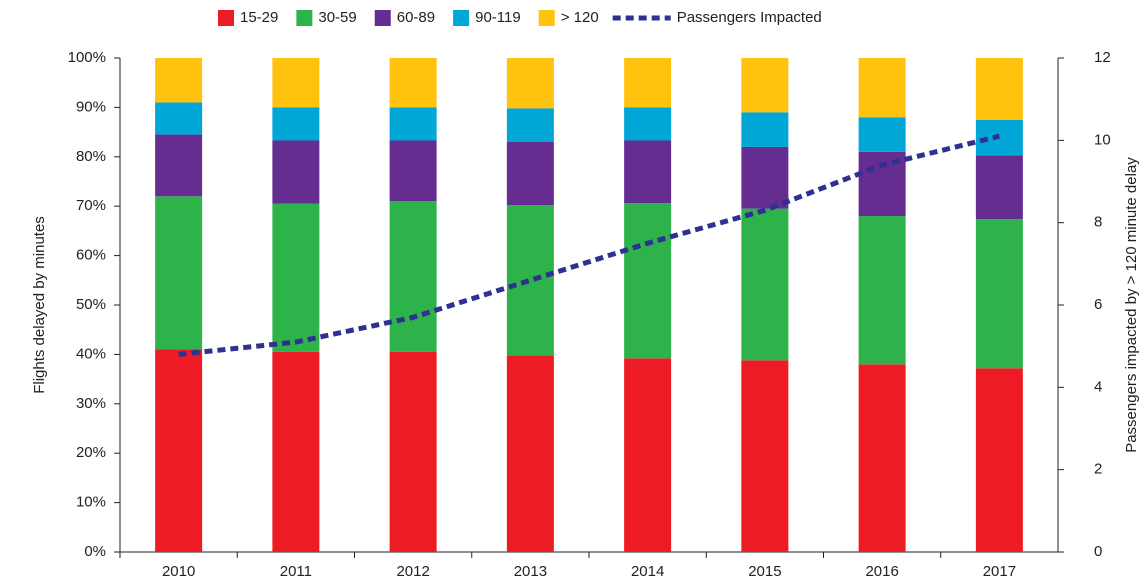  What do you see at coordinates (91, 502) in the screenshot?
I see `y-tick-label: 10%` at bounding box center [91, 502].